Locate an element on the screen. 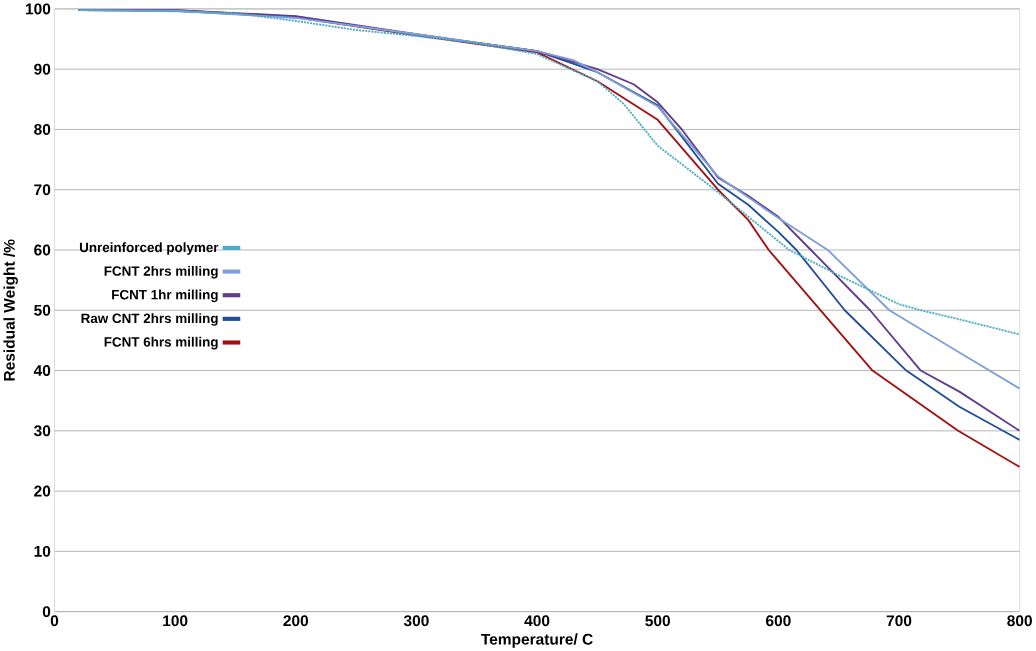 The image size is (1036, 651). y-tick-label: 70 is located at coordinates (42, 190).